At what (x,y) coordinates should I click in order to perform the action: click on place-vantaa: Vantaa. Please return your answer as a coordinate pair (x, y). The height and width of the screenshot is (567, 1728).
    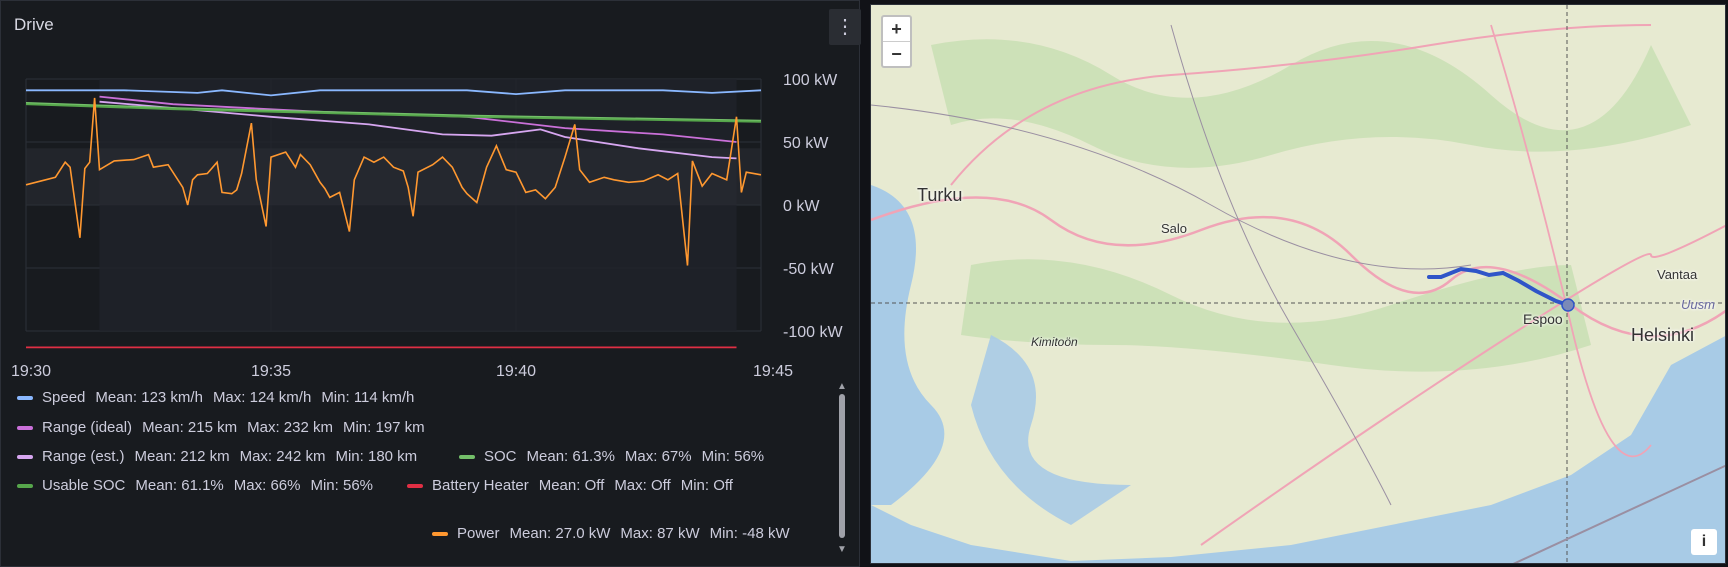
    Looking at the image, I should click on (1677, 274).